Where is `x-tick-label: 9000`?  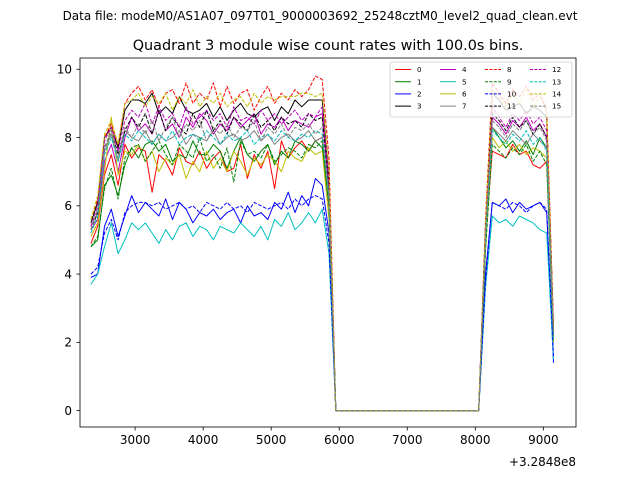
x-tick-label: 9000 is located at coordinates (543, 440).